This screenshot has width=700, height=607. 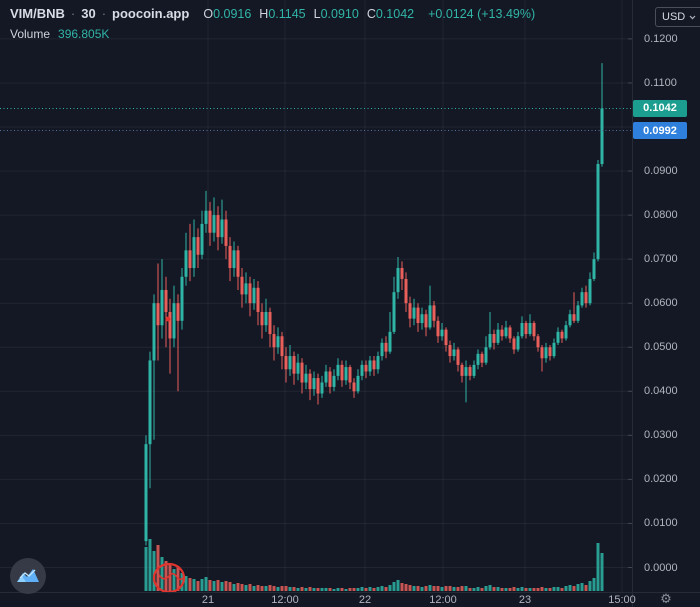 I want to click on currency-selector: USD, so click(x=677, y=17).